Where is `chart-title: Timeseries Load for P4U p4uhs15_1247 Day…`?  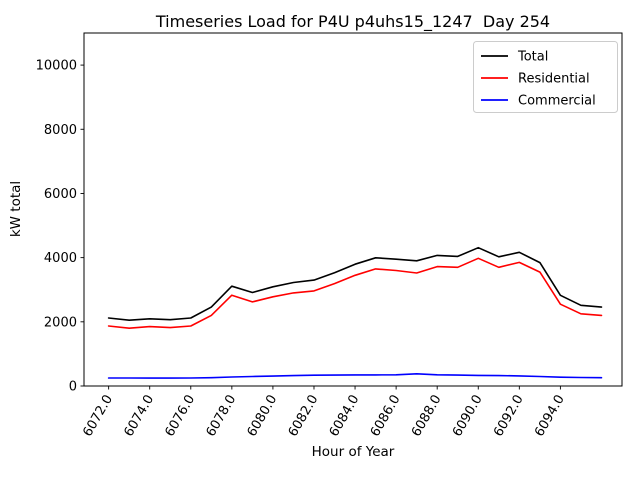 chart-title: Timeseries Load for P4U p4uhs15_1247 Day… is located at coordinates (352, 22).